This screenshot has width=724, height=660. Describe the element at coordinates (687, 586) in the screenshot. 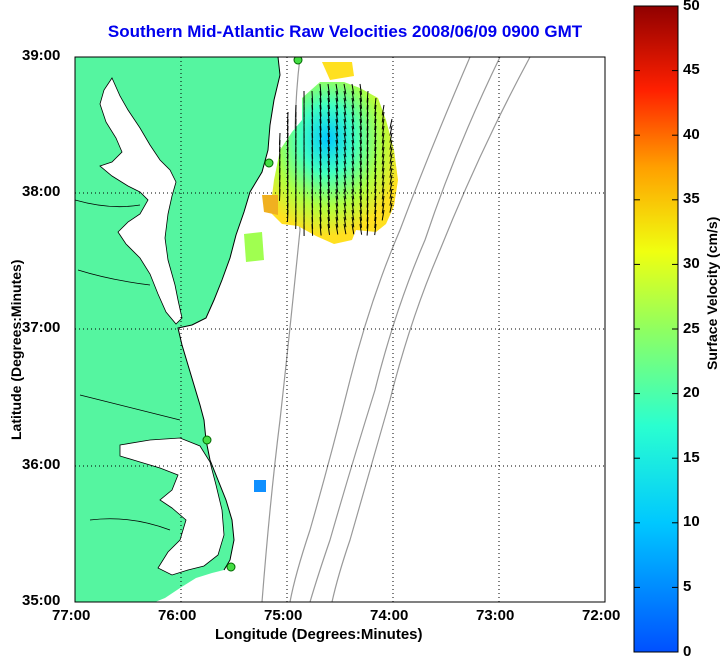

I see `colorbar-tick: 5` at that location.